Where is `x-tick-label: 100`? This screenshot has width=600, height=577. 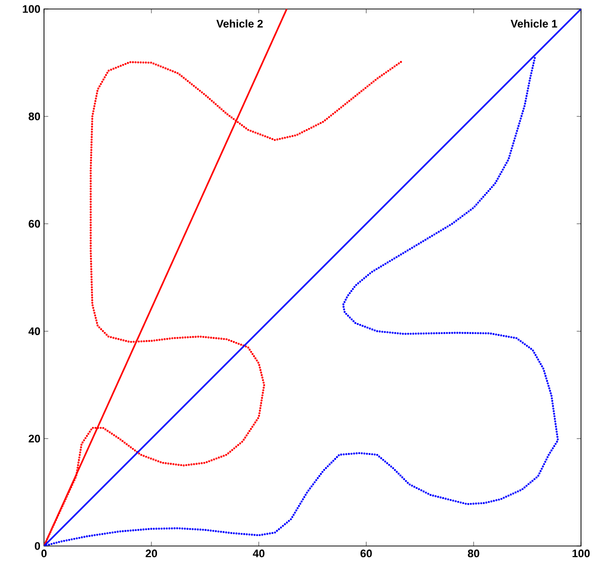
x-tick-label: 100 is located at coordinates (581, 554).